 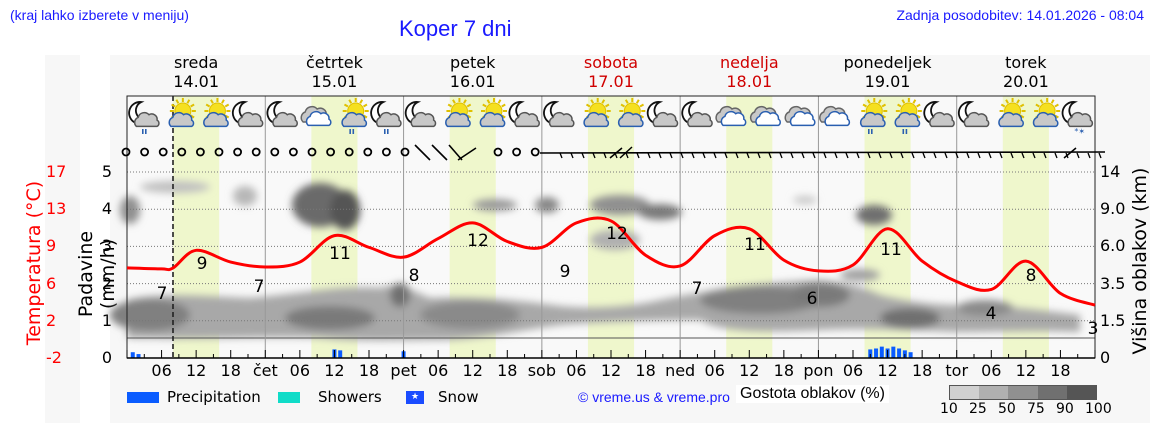 I want to click on showers-label: Showers, so click(x=350, y=397).